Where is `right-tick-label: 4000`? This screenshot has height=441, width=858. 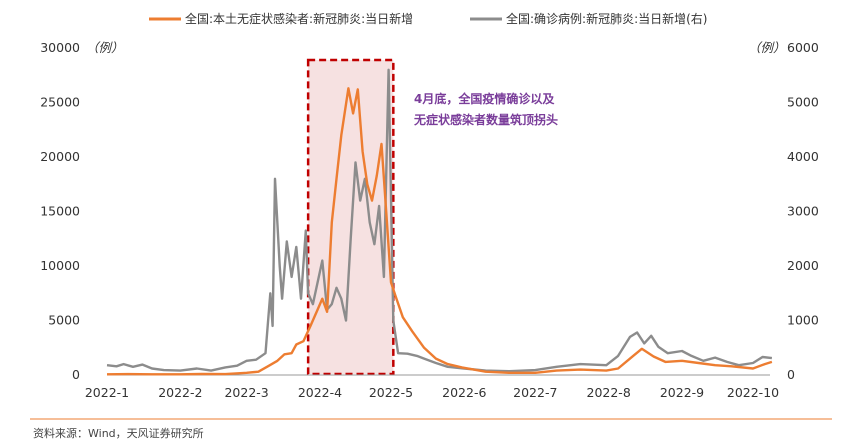 right-tick-label: 4000 is located at coordinates (803, 156).